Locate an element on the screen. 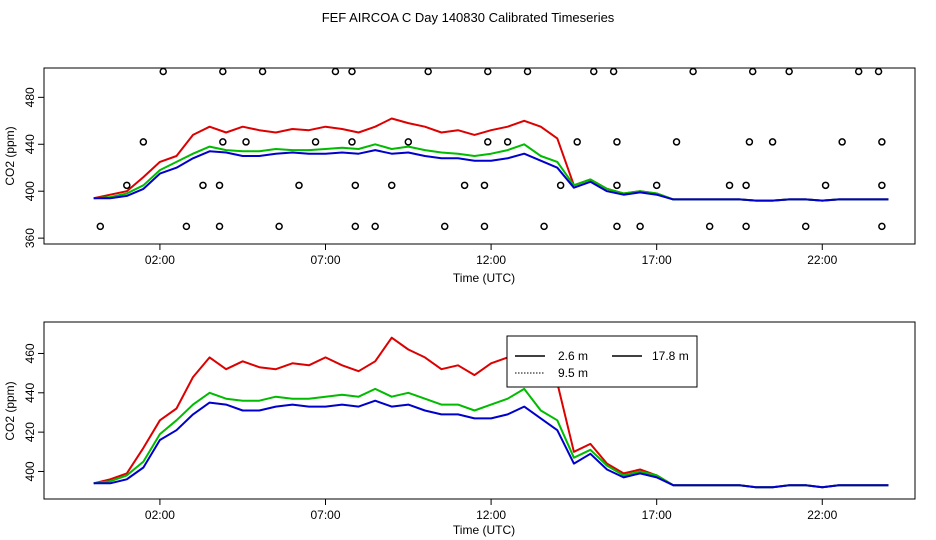 Image resolution: width=936 pixels, height=540 pixels. top-ytick-label: 480 is located at coordinates (30, 97).